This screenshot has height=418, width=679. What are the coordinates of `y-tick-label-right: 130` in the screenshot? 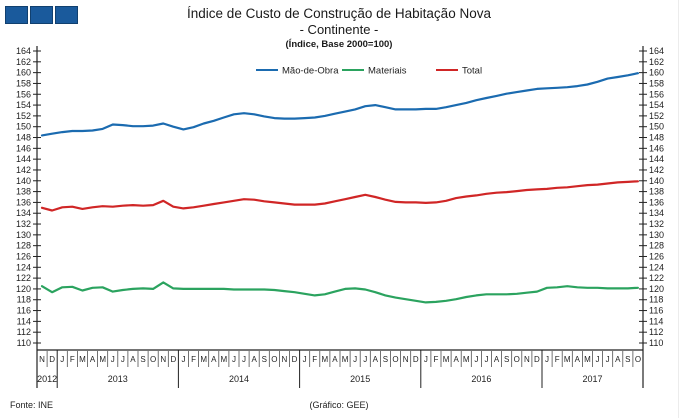 It's located at (656, 235).